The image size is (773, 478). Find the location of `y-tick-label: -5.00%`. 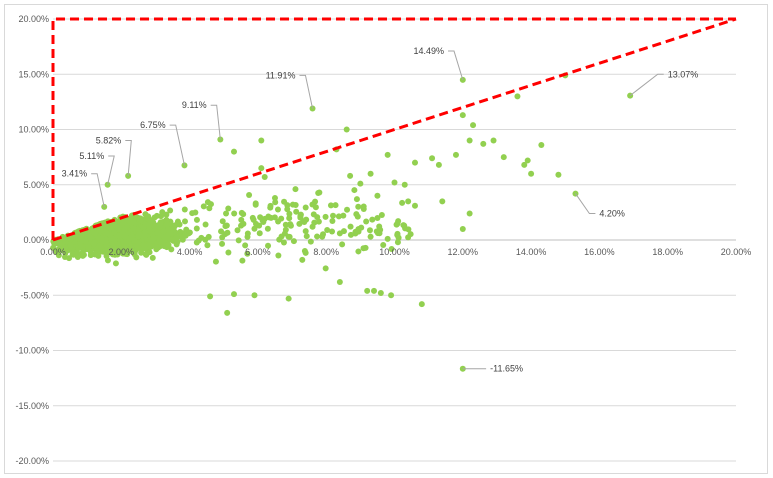

y-tick-label: -5.00% is located at coordinates (34, 295).